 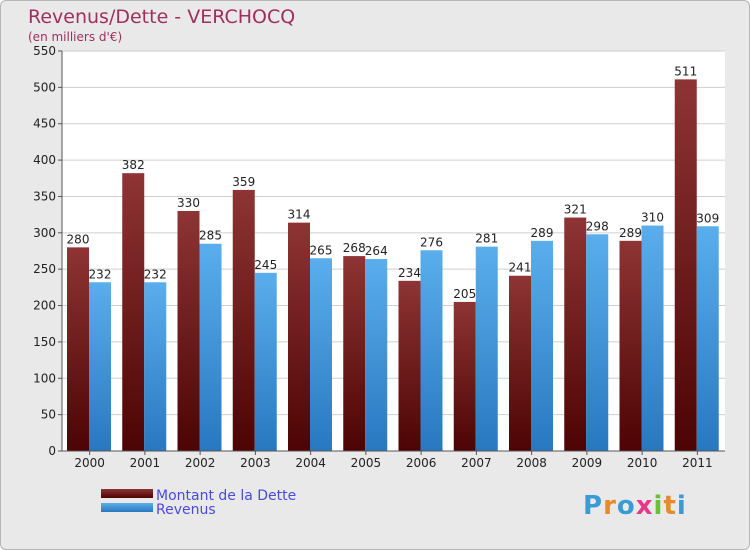 I want to click on chart-subtitle: (en milliers d'€), so click(x=75, y=37).